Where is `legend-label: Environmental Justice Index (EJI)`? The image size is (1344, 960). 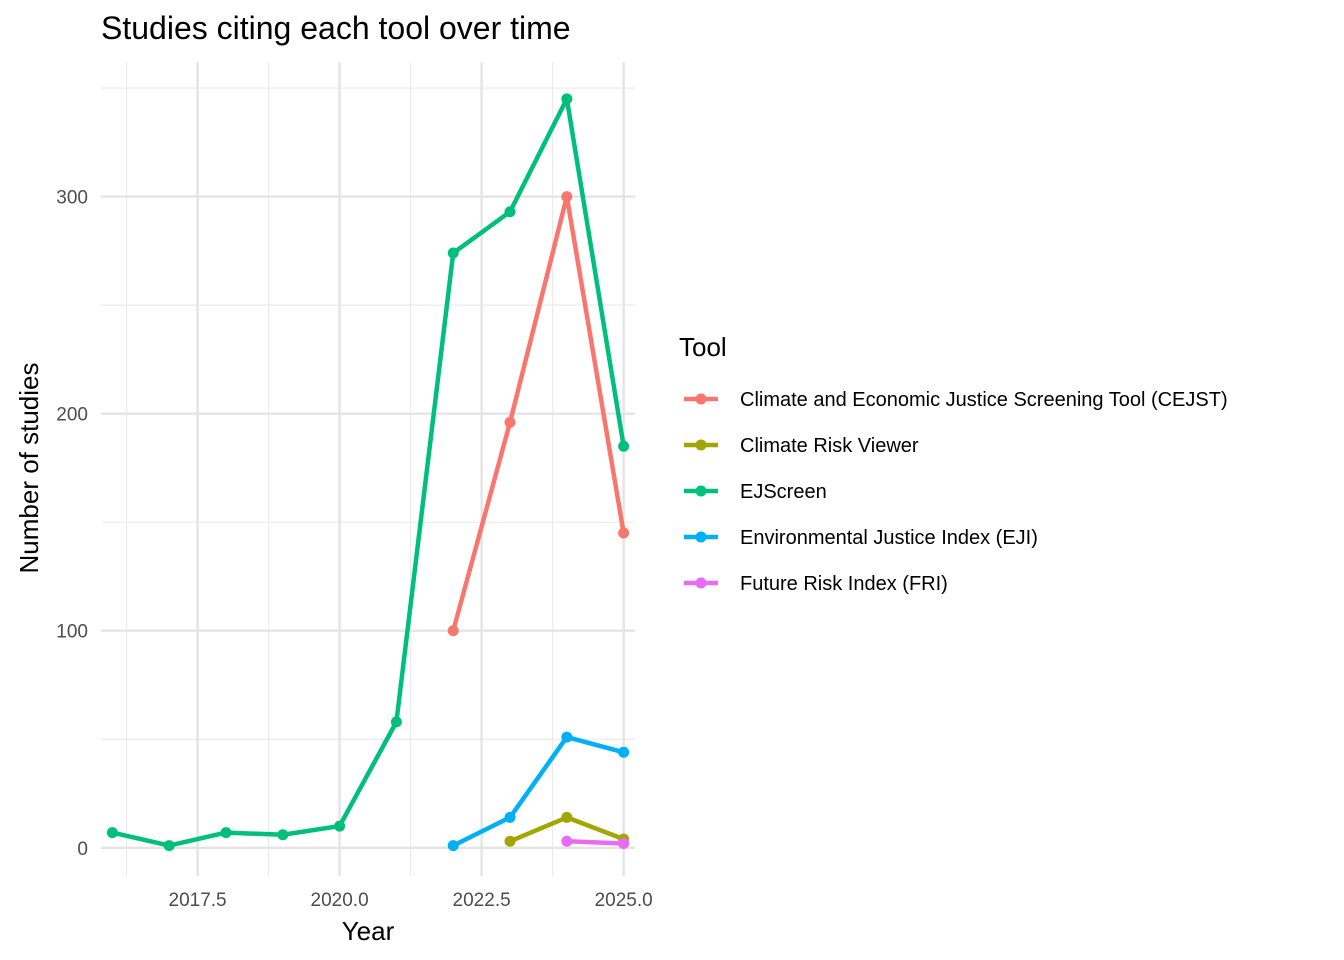
legend-label: Environmental Justice Index (EJI) is located at coordinates (889, 538).